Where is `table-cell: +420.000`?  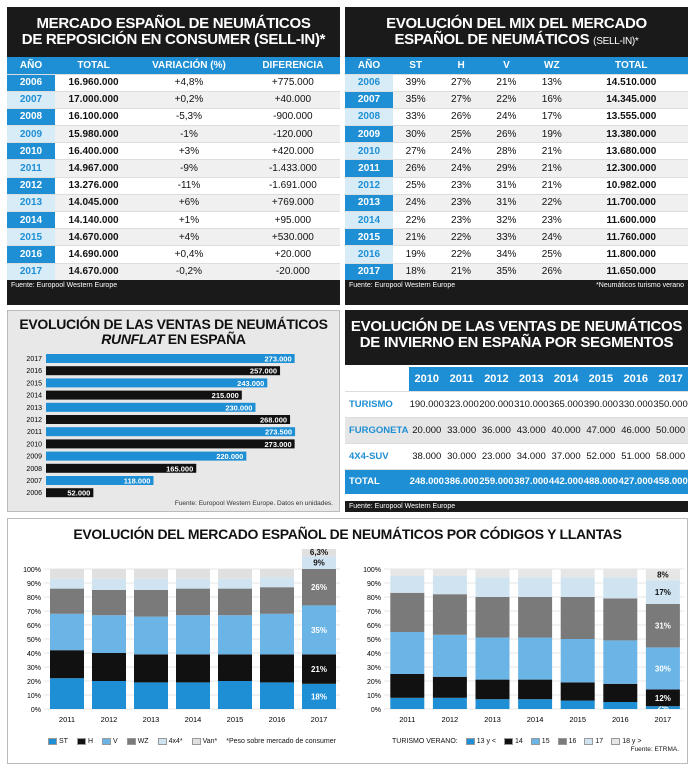
table-cell: +420.000 is located at coordinates (292, 151).